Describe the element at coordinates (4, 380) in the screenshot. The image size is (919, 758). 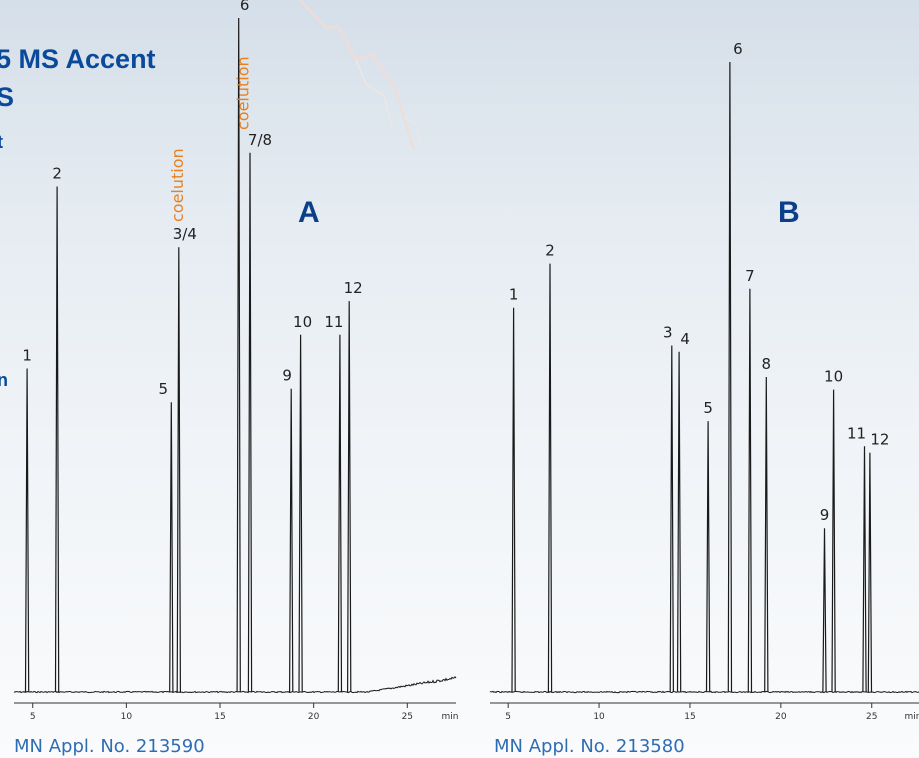
I see `side-mark-2: n` at that location.